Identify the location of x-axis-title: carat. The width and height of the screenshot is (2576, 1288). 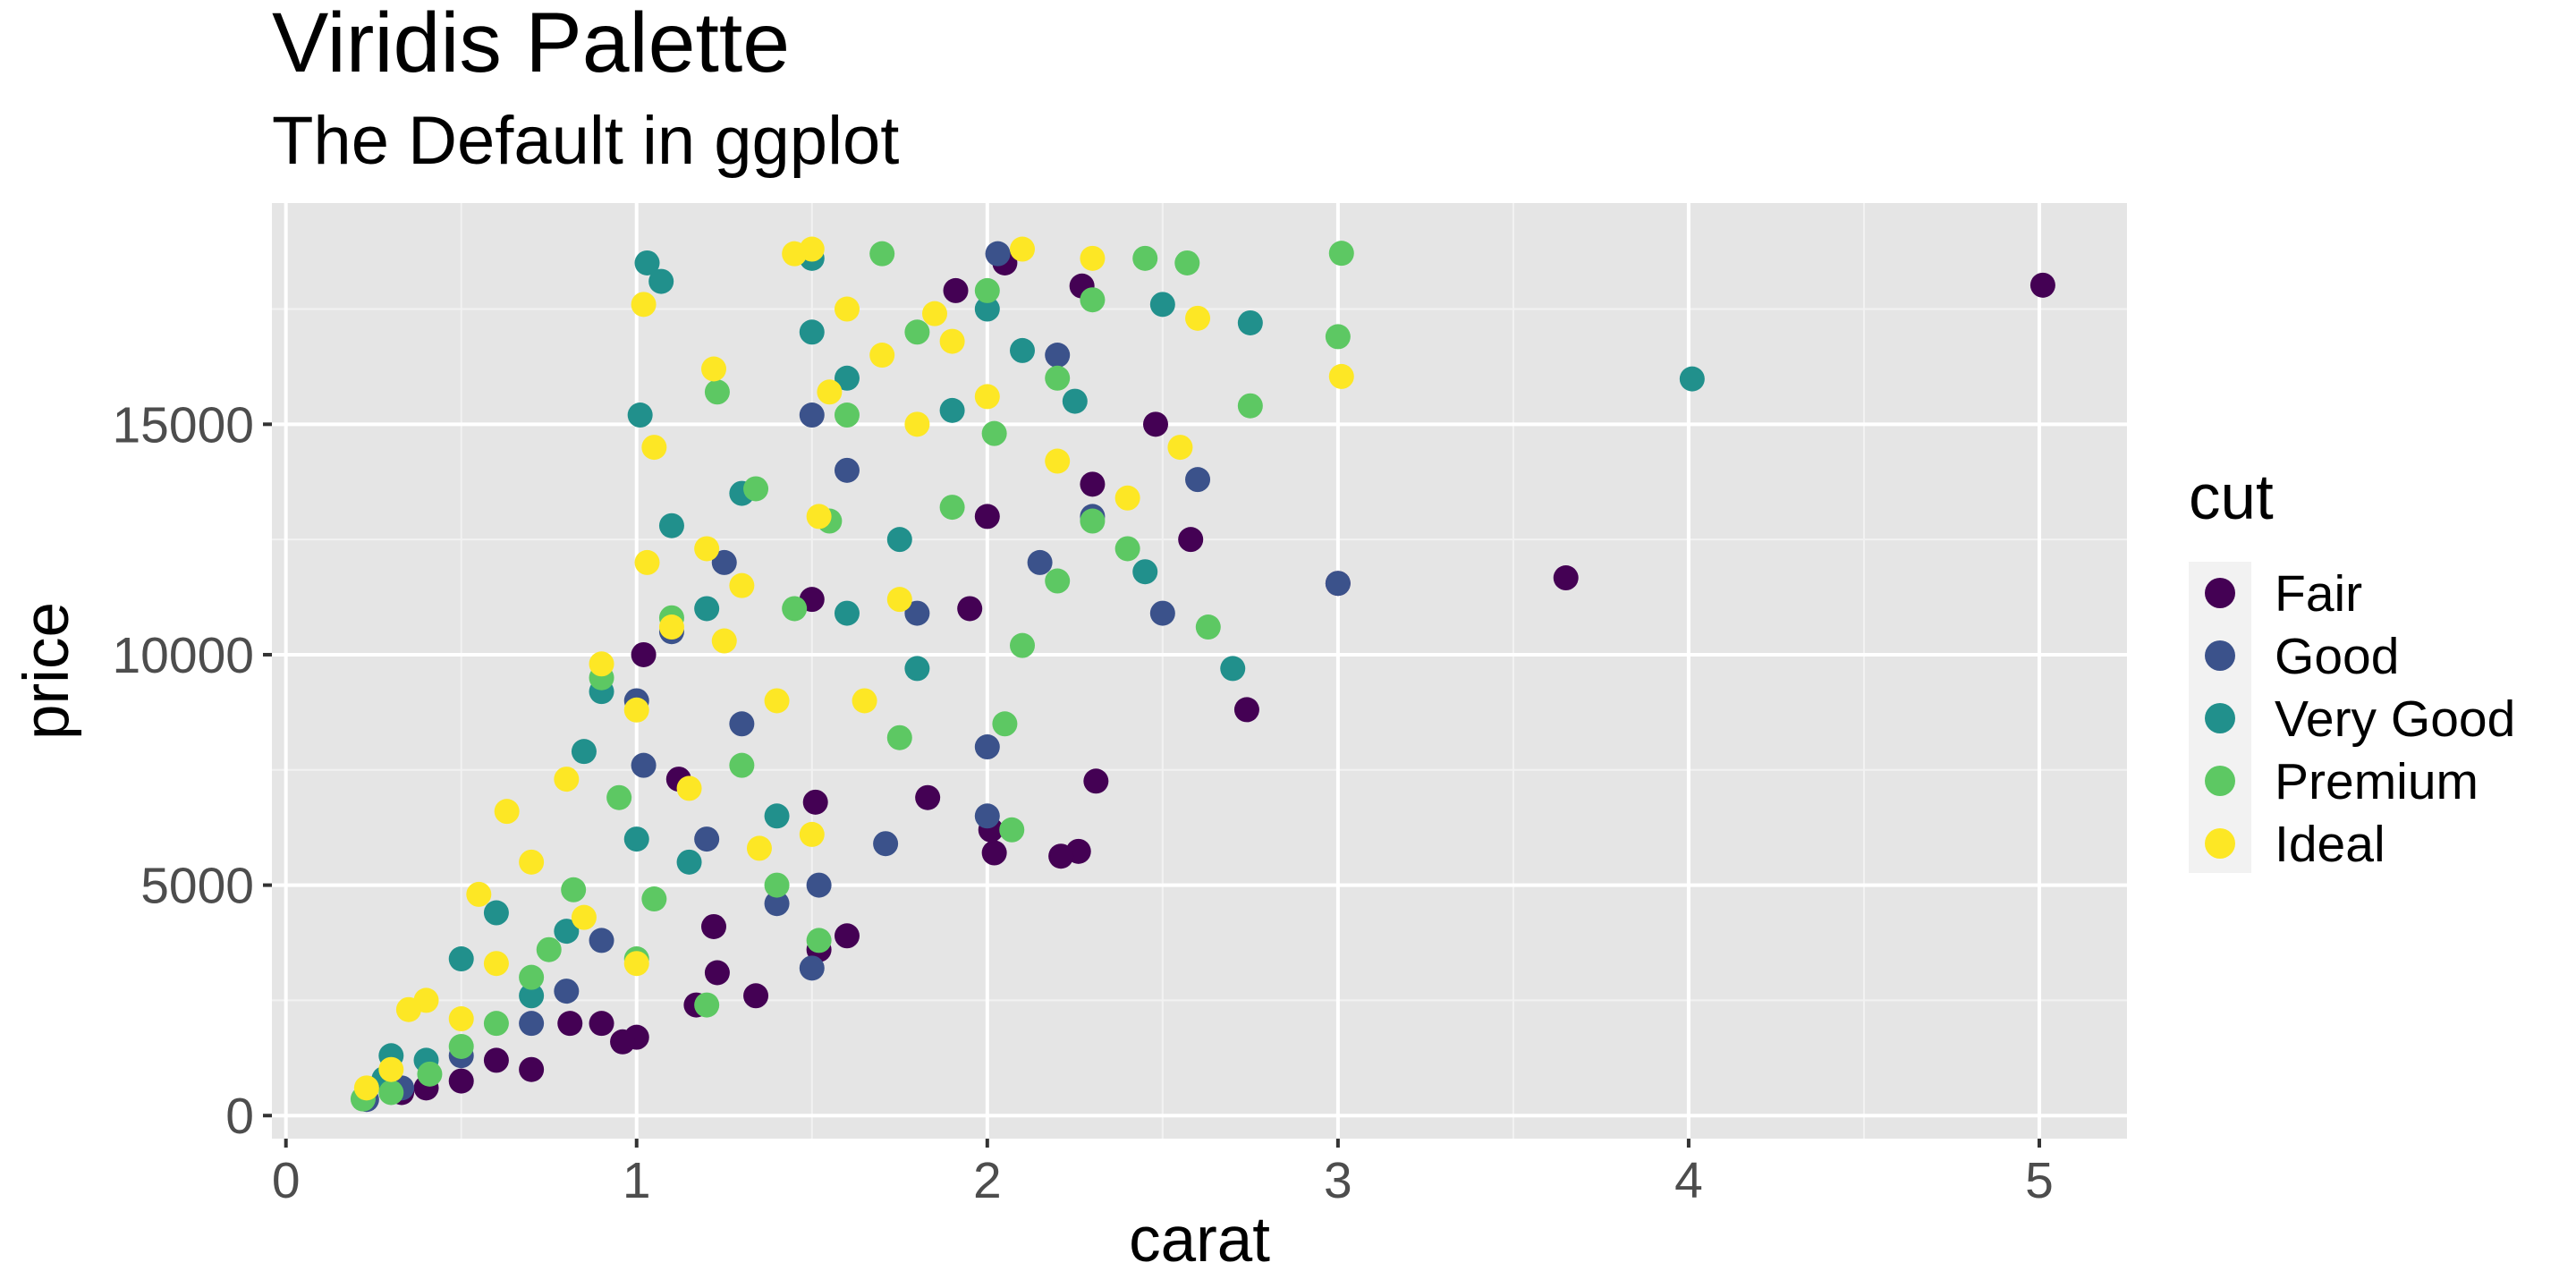
(1199, 1240).